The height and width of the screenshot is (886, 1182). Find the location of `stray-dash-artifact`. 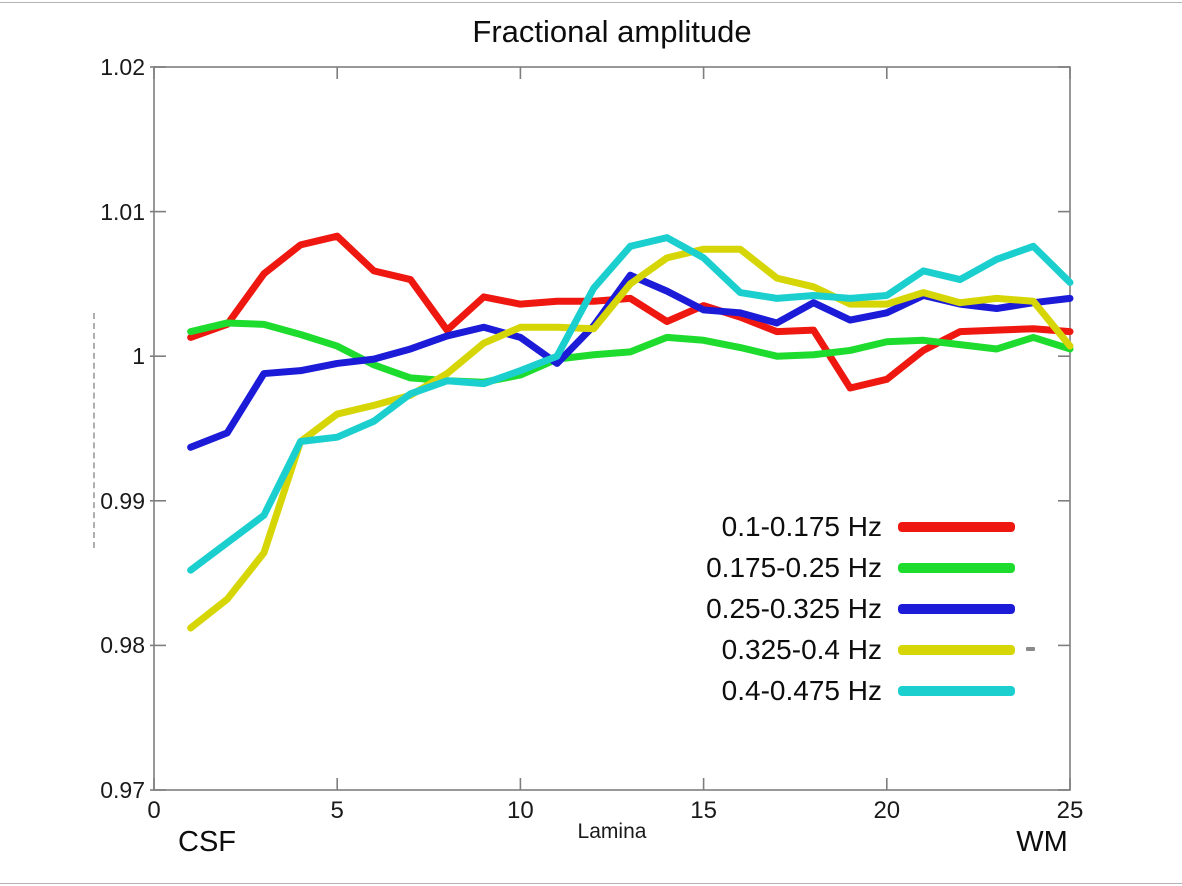

stray-dash-artifact is located at coordinates (1030, 649).